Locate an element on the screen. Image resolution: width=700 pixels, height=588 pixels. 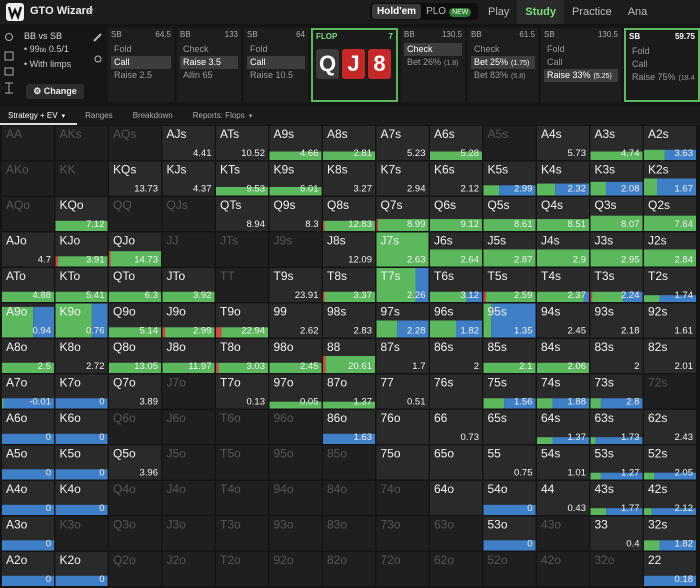
option-label: Check is located at coordinates (487, 49).